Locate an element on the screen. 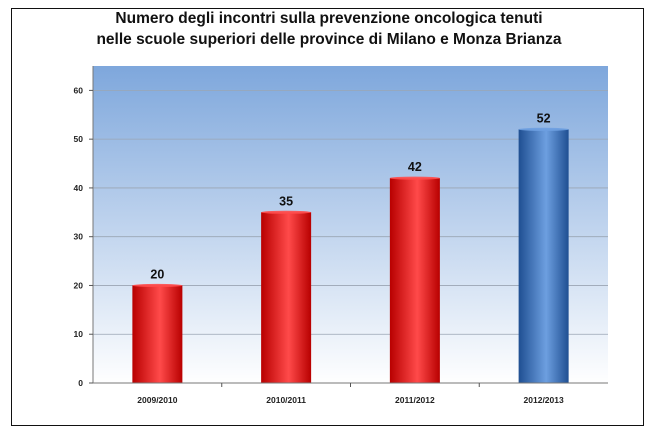  y-tick-label: 0 is located at coordinates (80, 383).